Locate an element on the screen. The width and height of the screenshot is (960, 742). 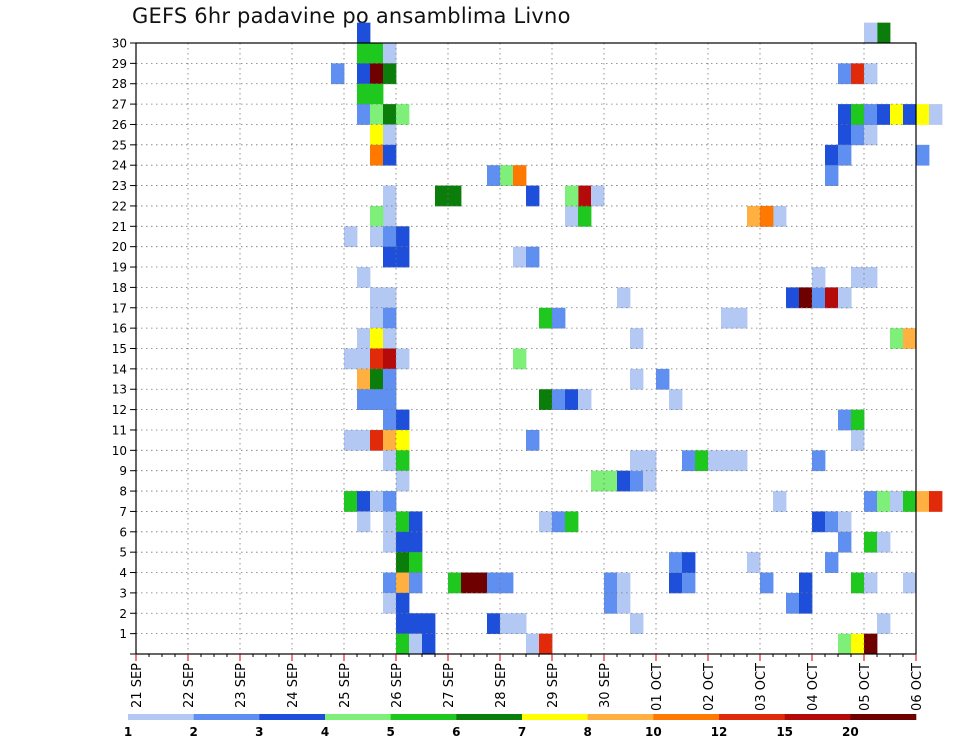
y-tick-label: 6 is located at coordinates (123, 532).